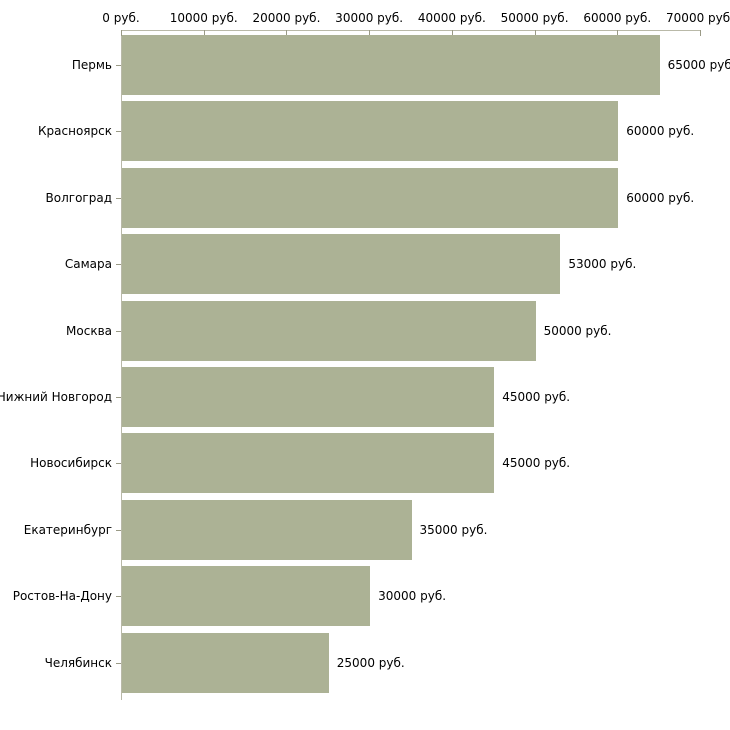 Image resolution: width=730 pixels, height=730 pixels. I want to click on y-axis-category-label: Екатеринбург, so click(67, 529).